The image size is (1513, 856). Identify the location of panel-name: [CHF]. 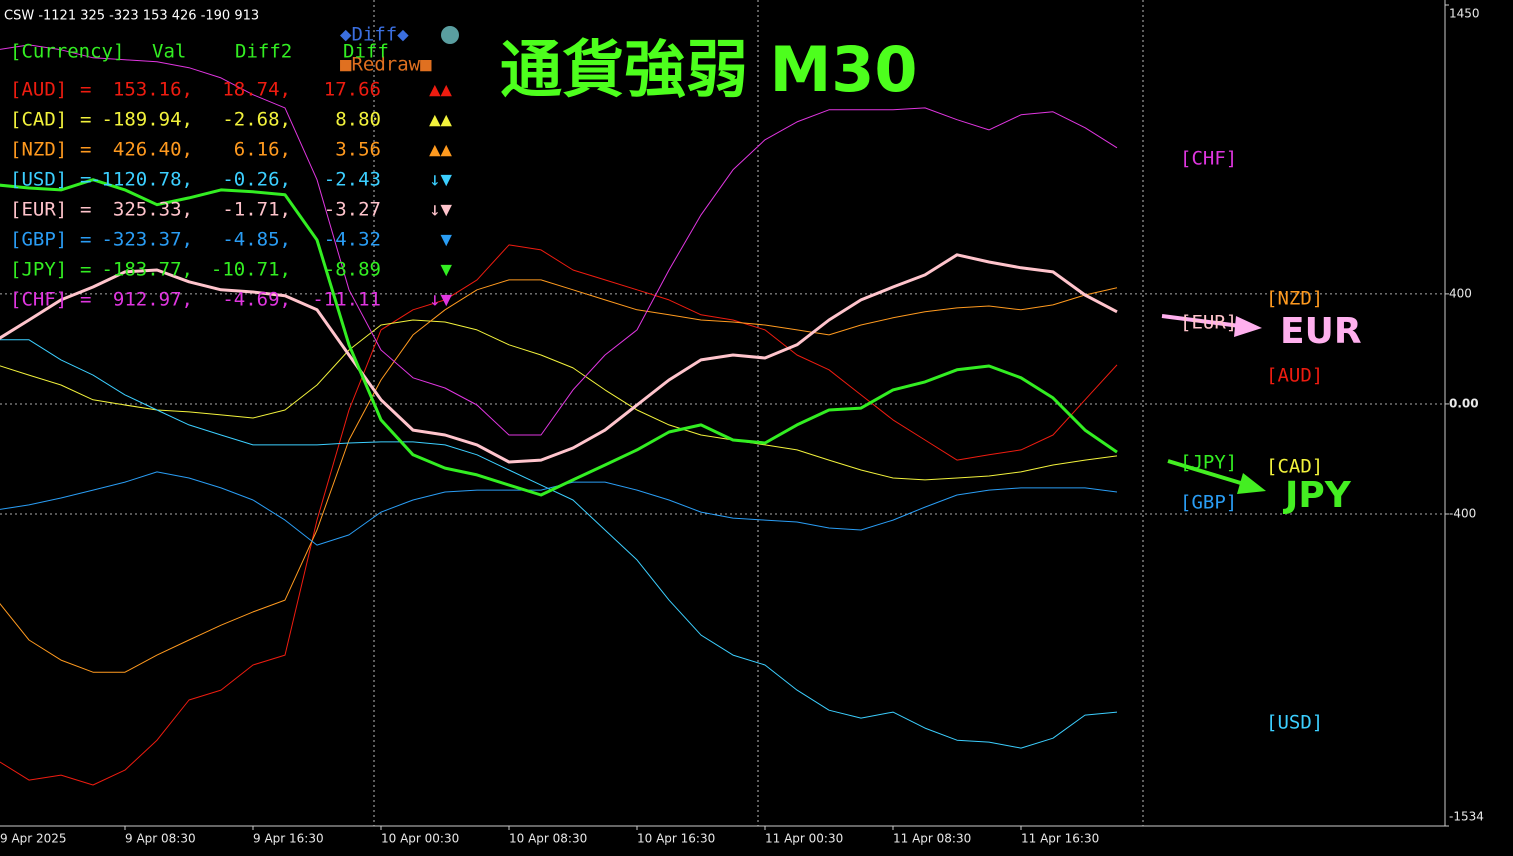
(38, 300).